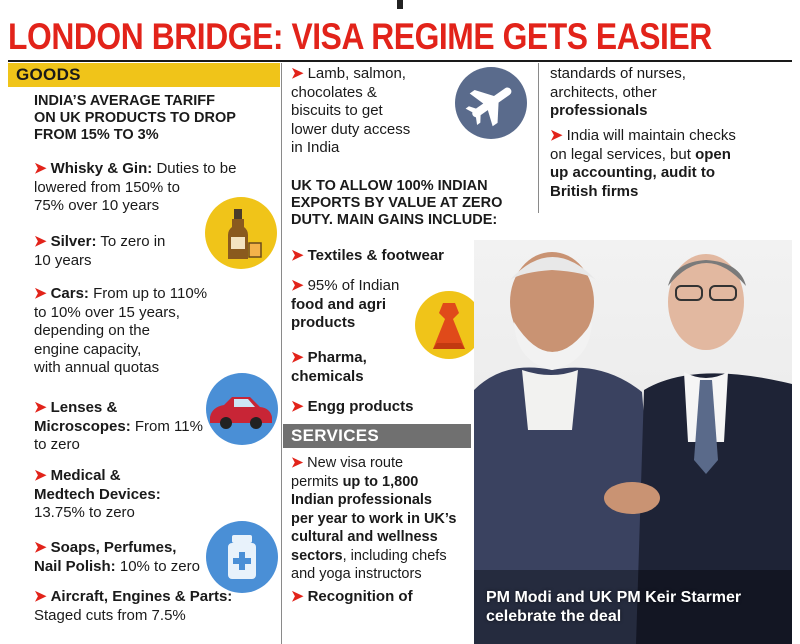 The width and height of the screenshot is (800, 644). Describe the element at coordinates (113, 547) in the screenshot. I see `item-label: Soaps, Perfumes,` at that location.